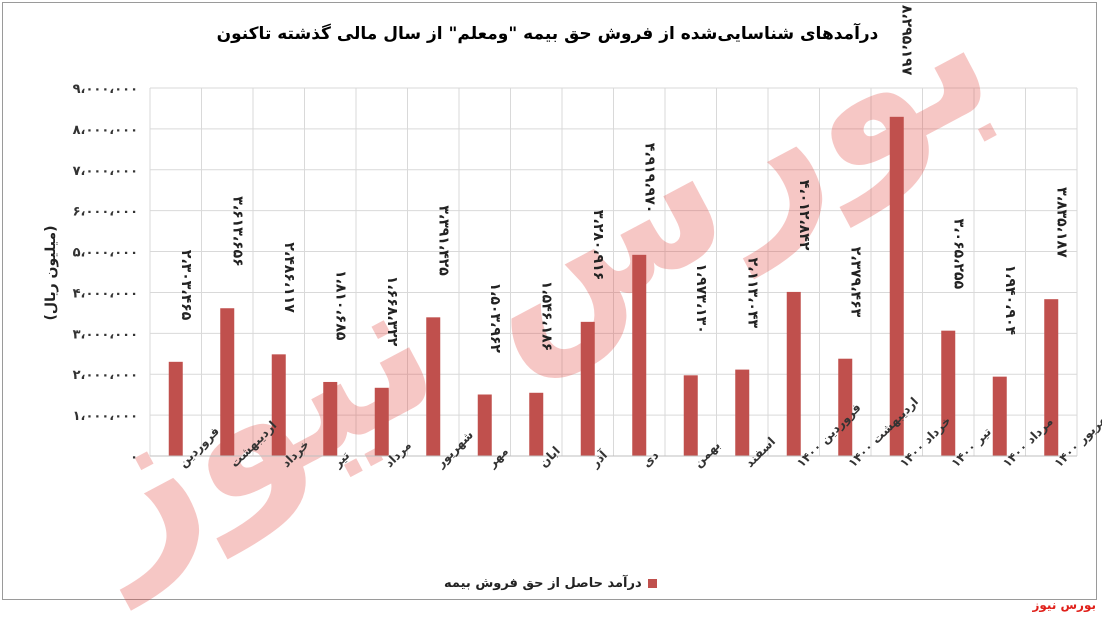  What do you see at coordinates (340, 305) in the screenshot?
I see `data-label: ۱،۸۱۰،۶۸۵` at bounding box center [340, 305].